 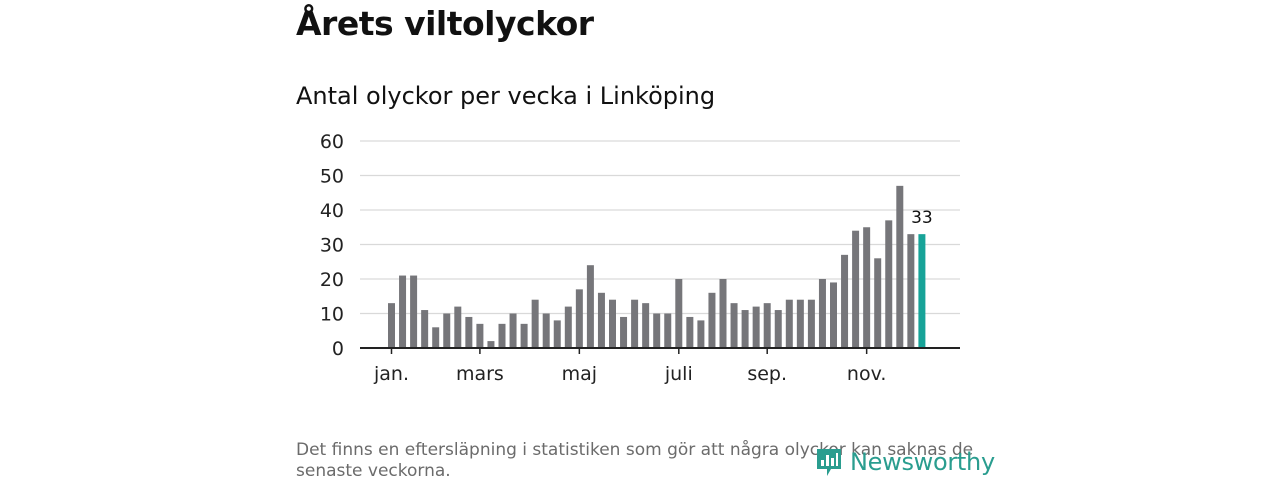 I want to click on y-tick-label: 40, so click(x=332, y=211).